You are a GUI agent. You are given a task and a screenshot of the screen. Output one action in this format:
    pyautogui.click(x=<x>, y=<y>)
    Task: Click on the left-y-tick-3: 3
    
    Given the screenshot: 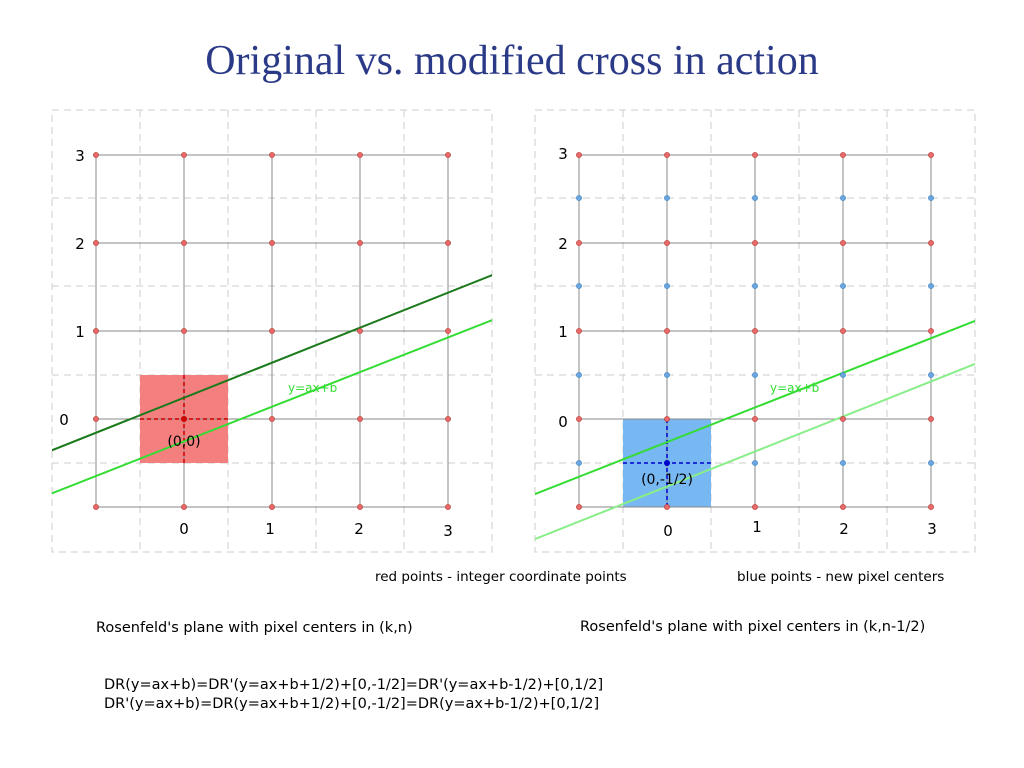 What is the action you would take?
    pyautogui.click(x=80, y=156)
    